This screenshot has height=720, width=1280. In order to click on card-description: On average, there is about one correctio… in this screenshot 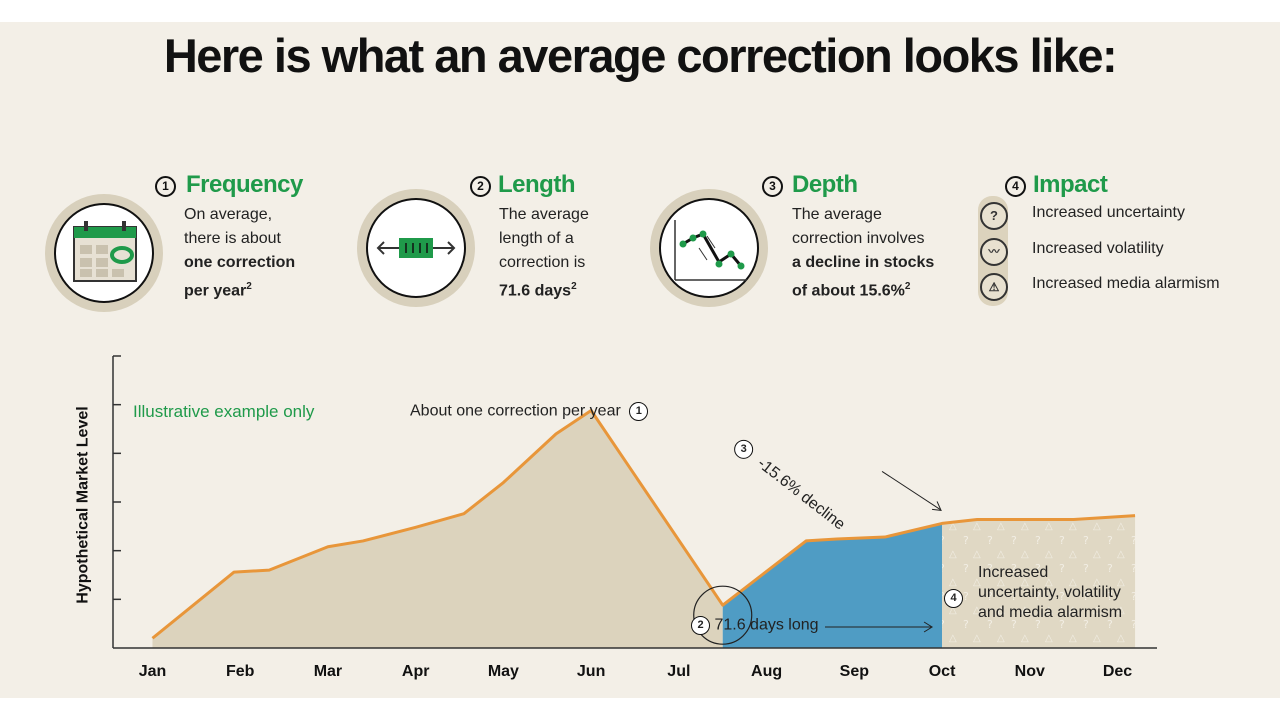, I will do `click(240, 253)`.